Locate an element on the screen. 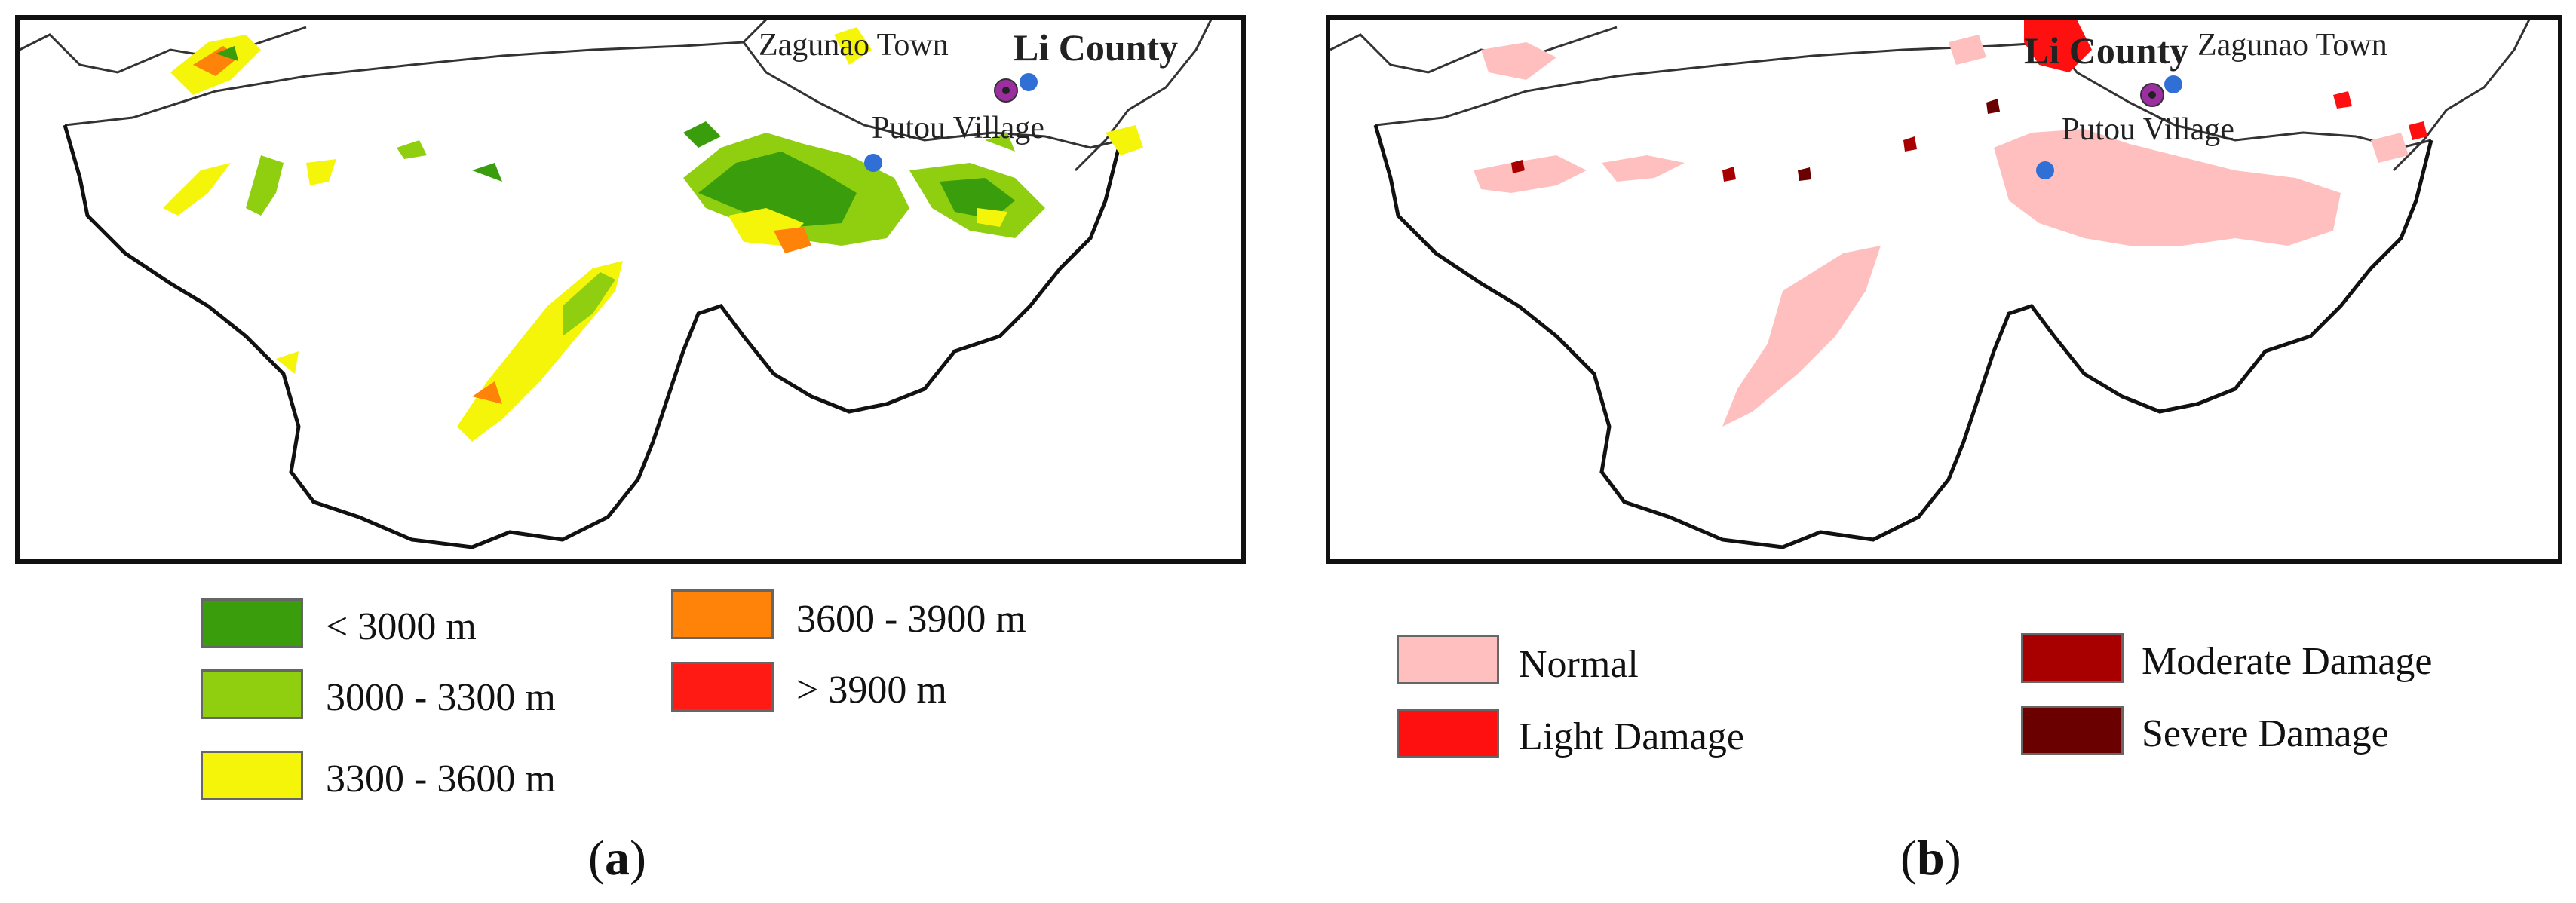 The height and width of the screenshot is (903, 2576). legend-swatch-moderate-damage is located at coordinates (2072, 658).